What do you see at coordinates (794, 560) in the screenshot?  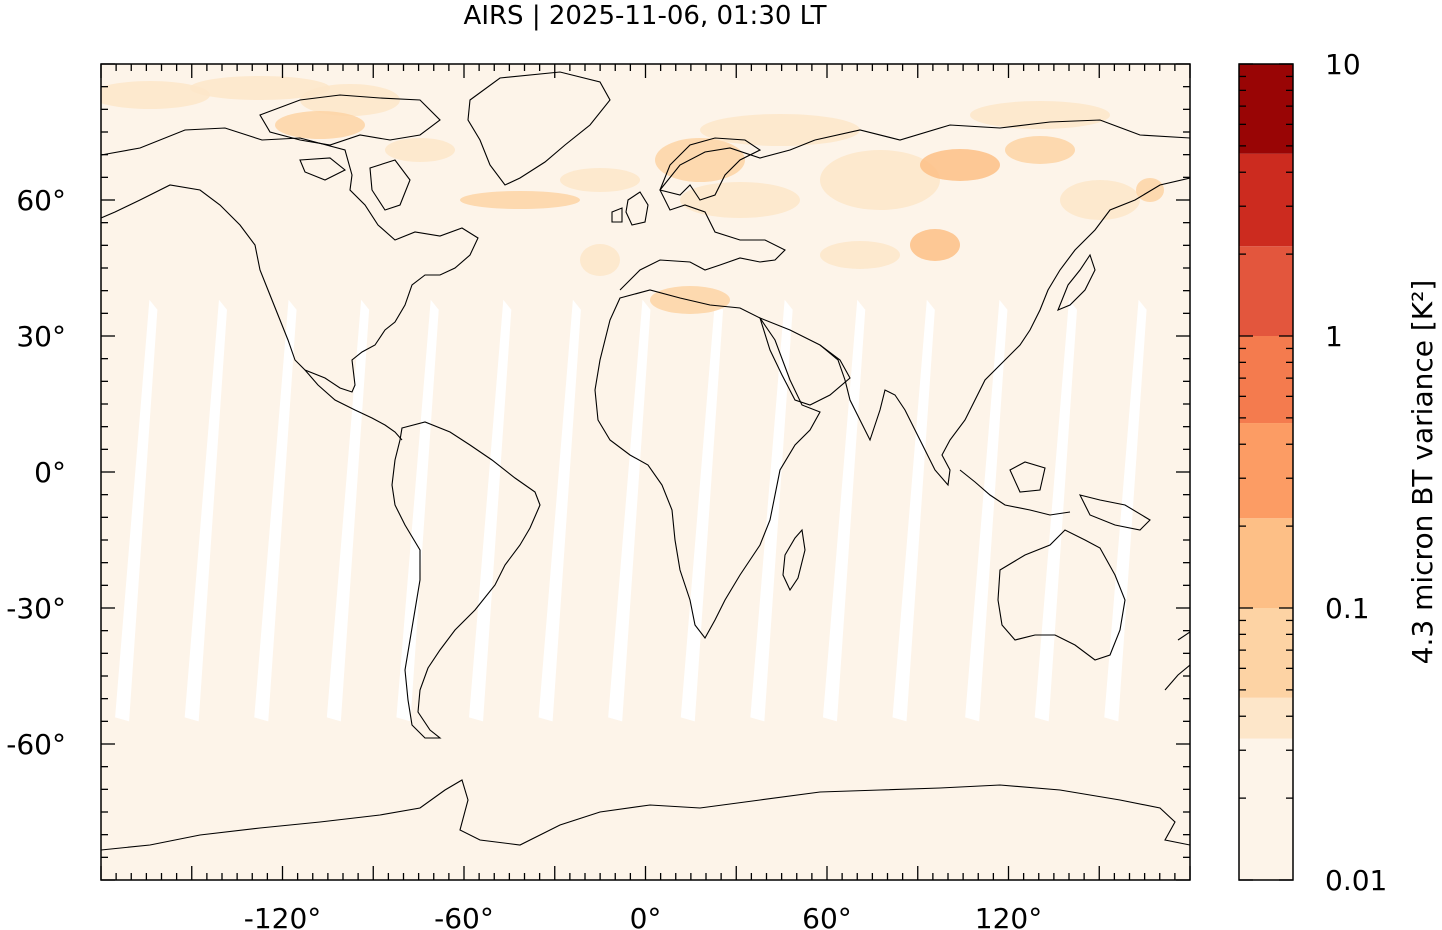 I see `coast-madagascar` at bounding box center [794, 560].